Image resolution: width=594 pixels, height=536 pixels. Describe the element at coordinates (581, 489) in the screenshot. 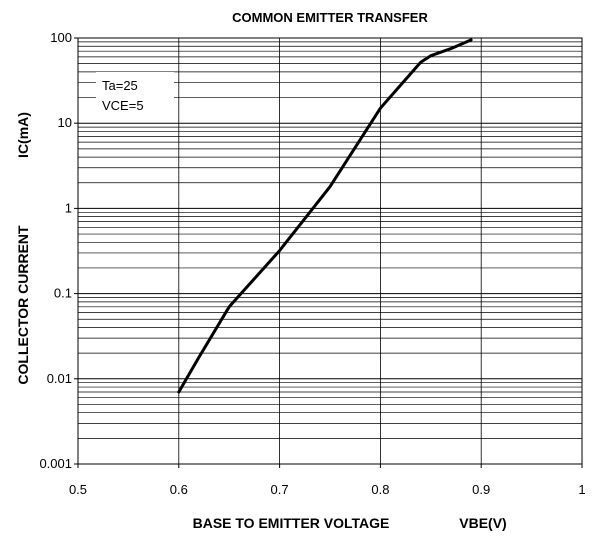

I see `x-tick-label: 1` at that location.